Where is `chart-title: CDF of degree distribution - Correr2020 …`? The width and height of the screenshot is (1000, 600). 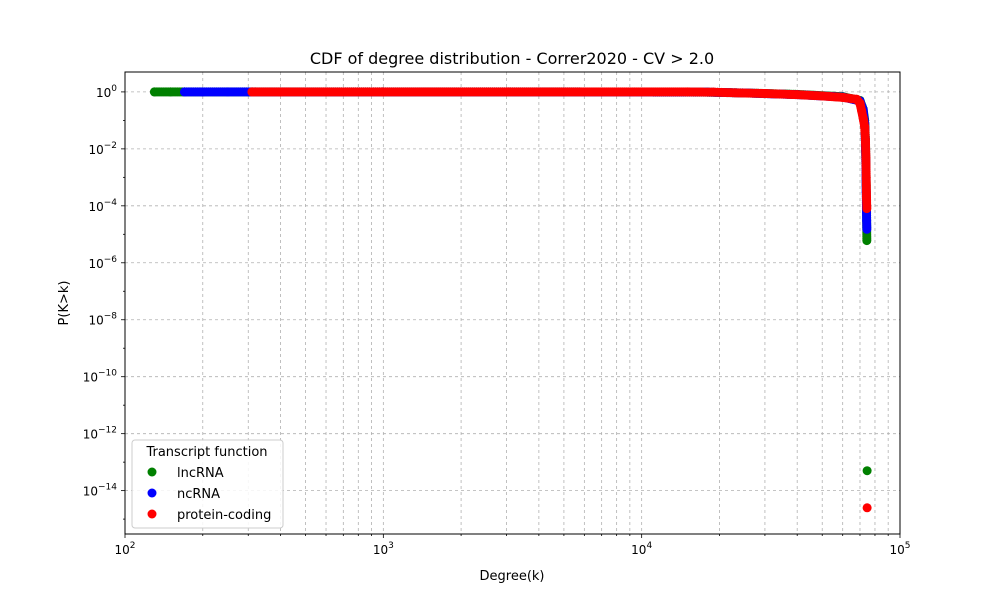 chart-title: CDF of degree distribution - Correr2020 … is located at coordinates (512, 58).